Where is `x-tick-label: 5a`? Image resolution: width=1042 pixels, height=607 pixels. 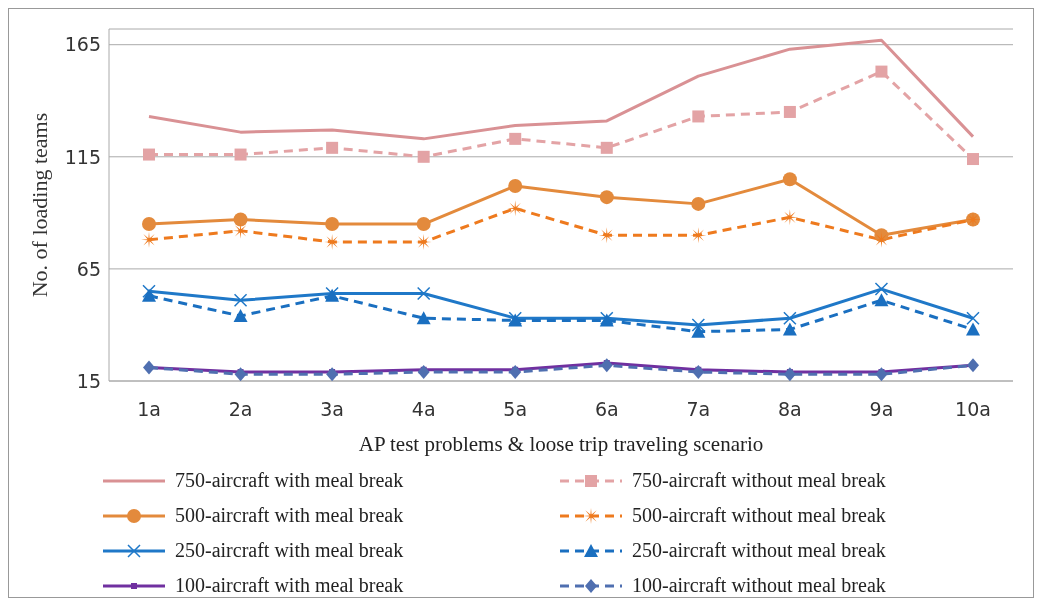 x-tick-label: 5a is located at coordinates (515, 409).